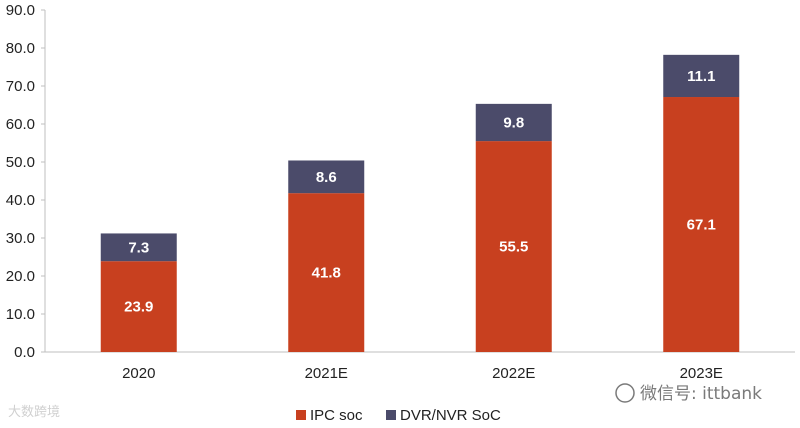  I want to click on y-tick-label: 80.0, so click(20, 48).